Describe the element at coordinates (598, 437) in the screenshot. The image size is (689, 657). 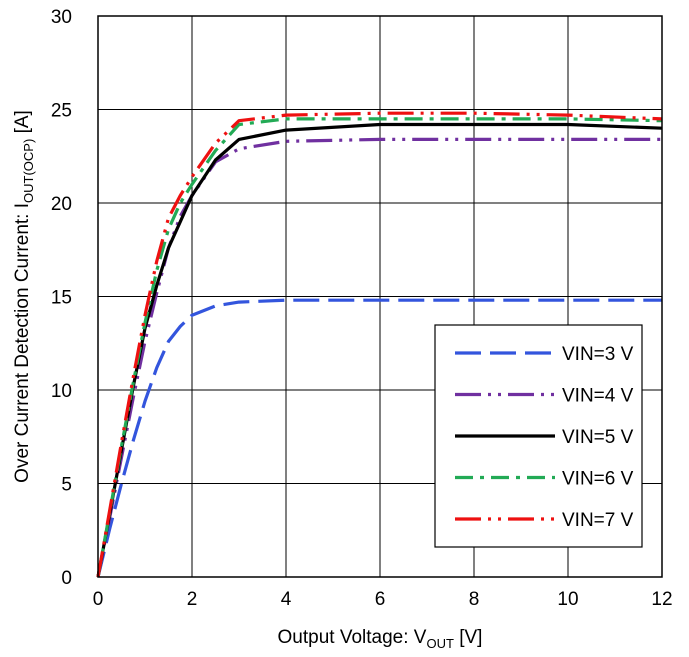
I see `legend-label: VIN=5 V` at that location.